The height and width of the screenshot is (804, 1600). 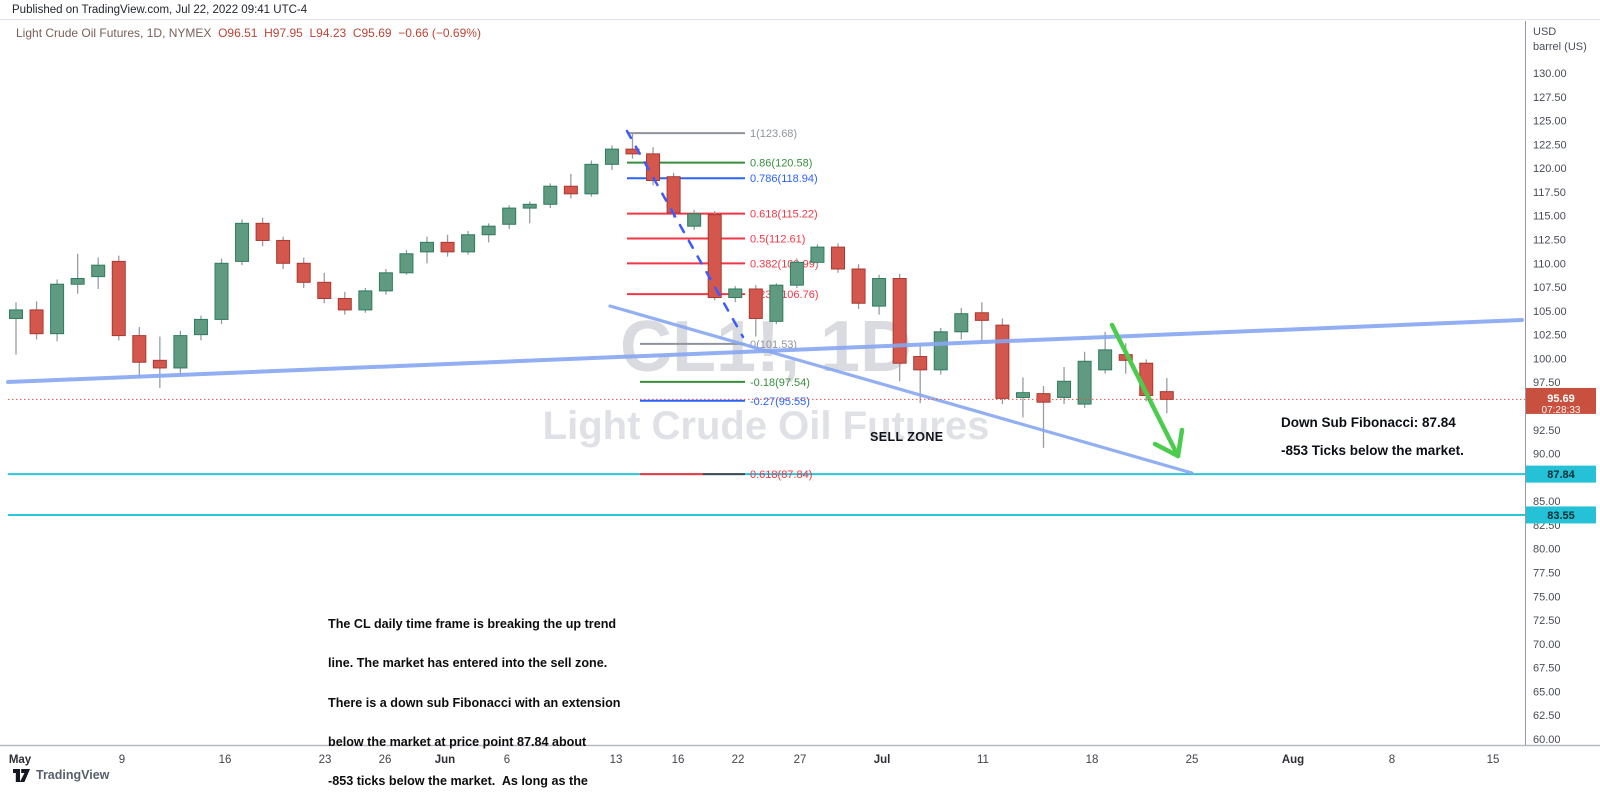 I want to click on time-tick-label: Jun, so click(x=445, y=760).